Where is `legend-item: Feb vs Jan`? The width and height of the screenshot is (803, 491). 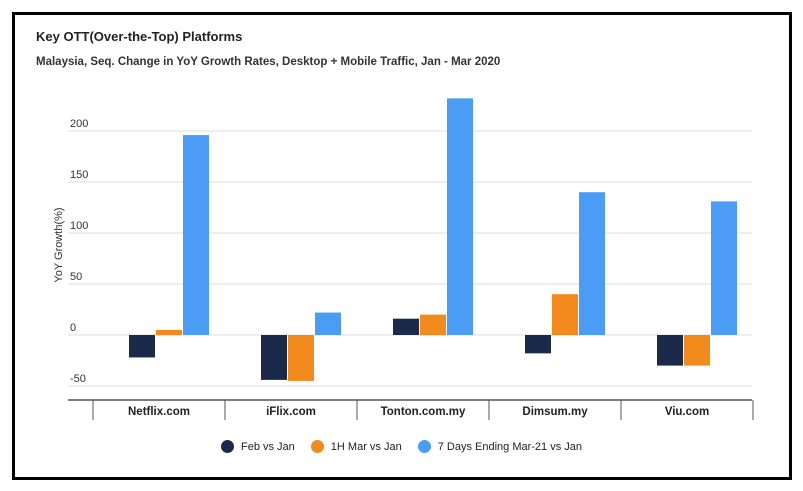
legend-item: Feb vs Jan is located at coordinates (257, 446).